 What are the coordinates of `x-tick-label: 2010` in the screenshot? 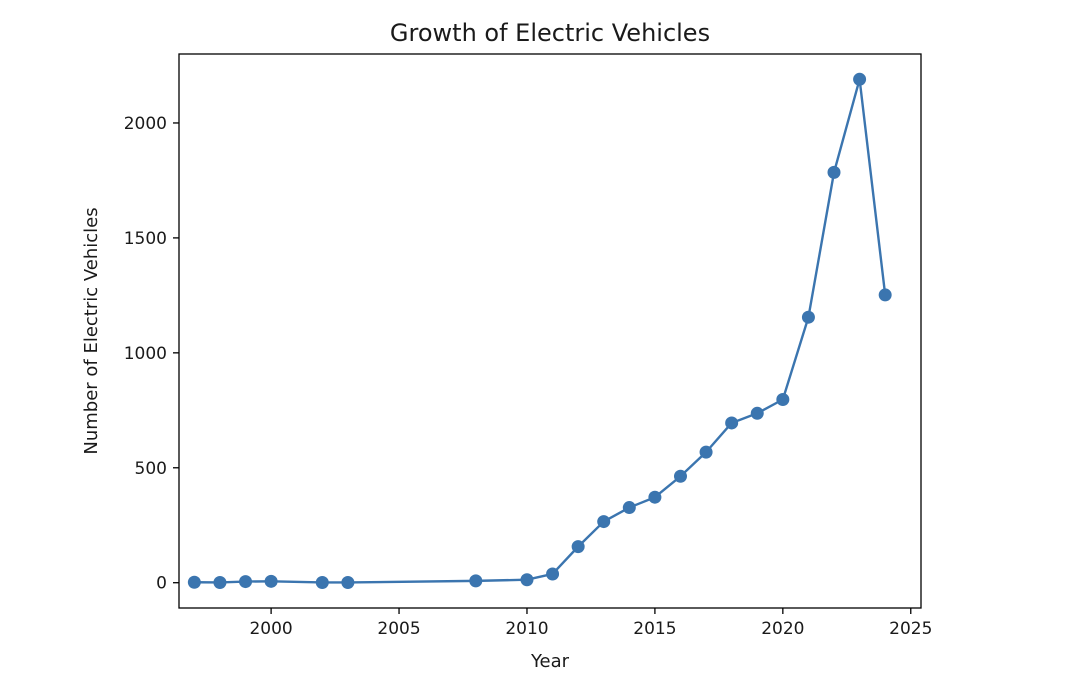 It's located at (526, 629).